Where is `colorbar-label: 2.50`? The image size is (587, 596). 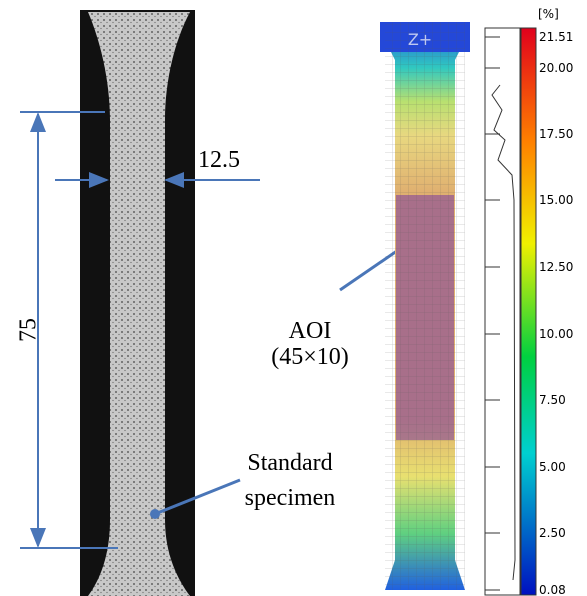
colorbar-label: 2.50 is located at coordinates (552, 533).